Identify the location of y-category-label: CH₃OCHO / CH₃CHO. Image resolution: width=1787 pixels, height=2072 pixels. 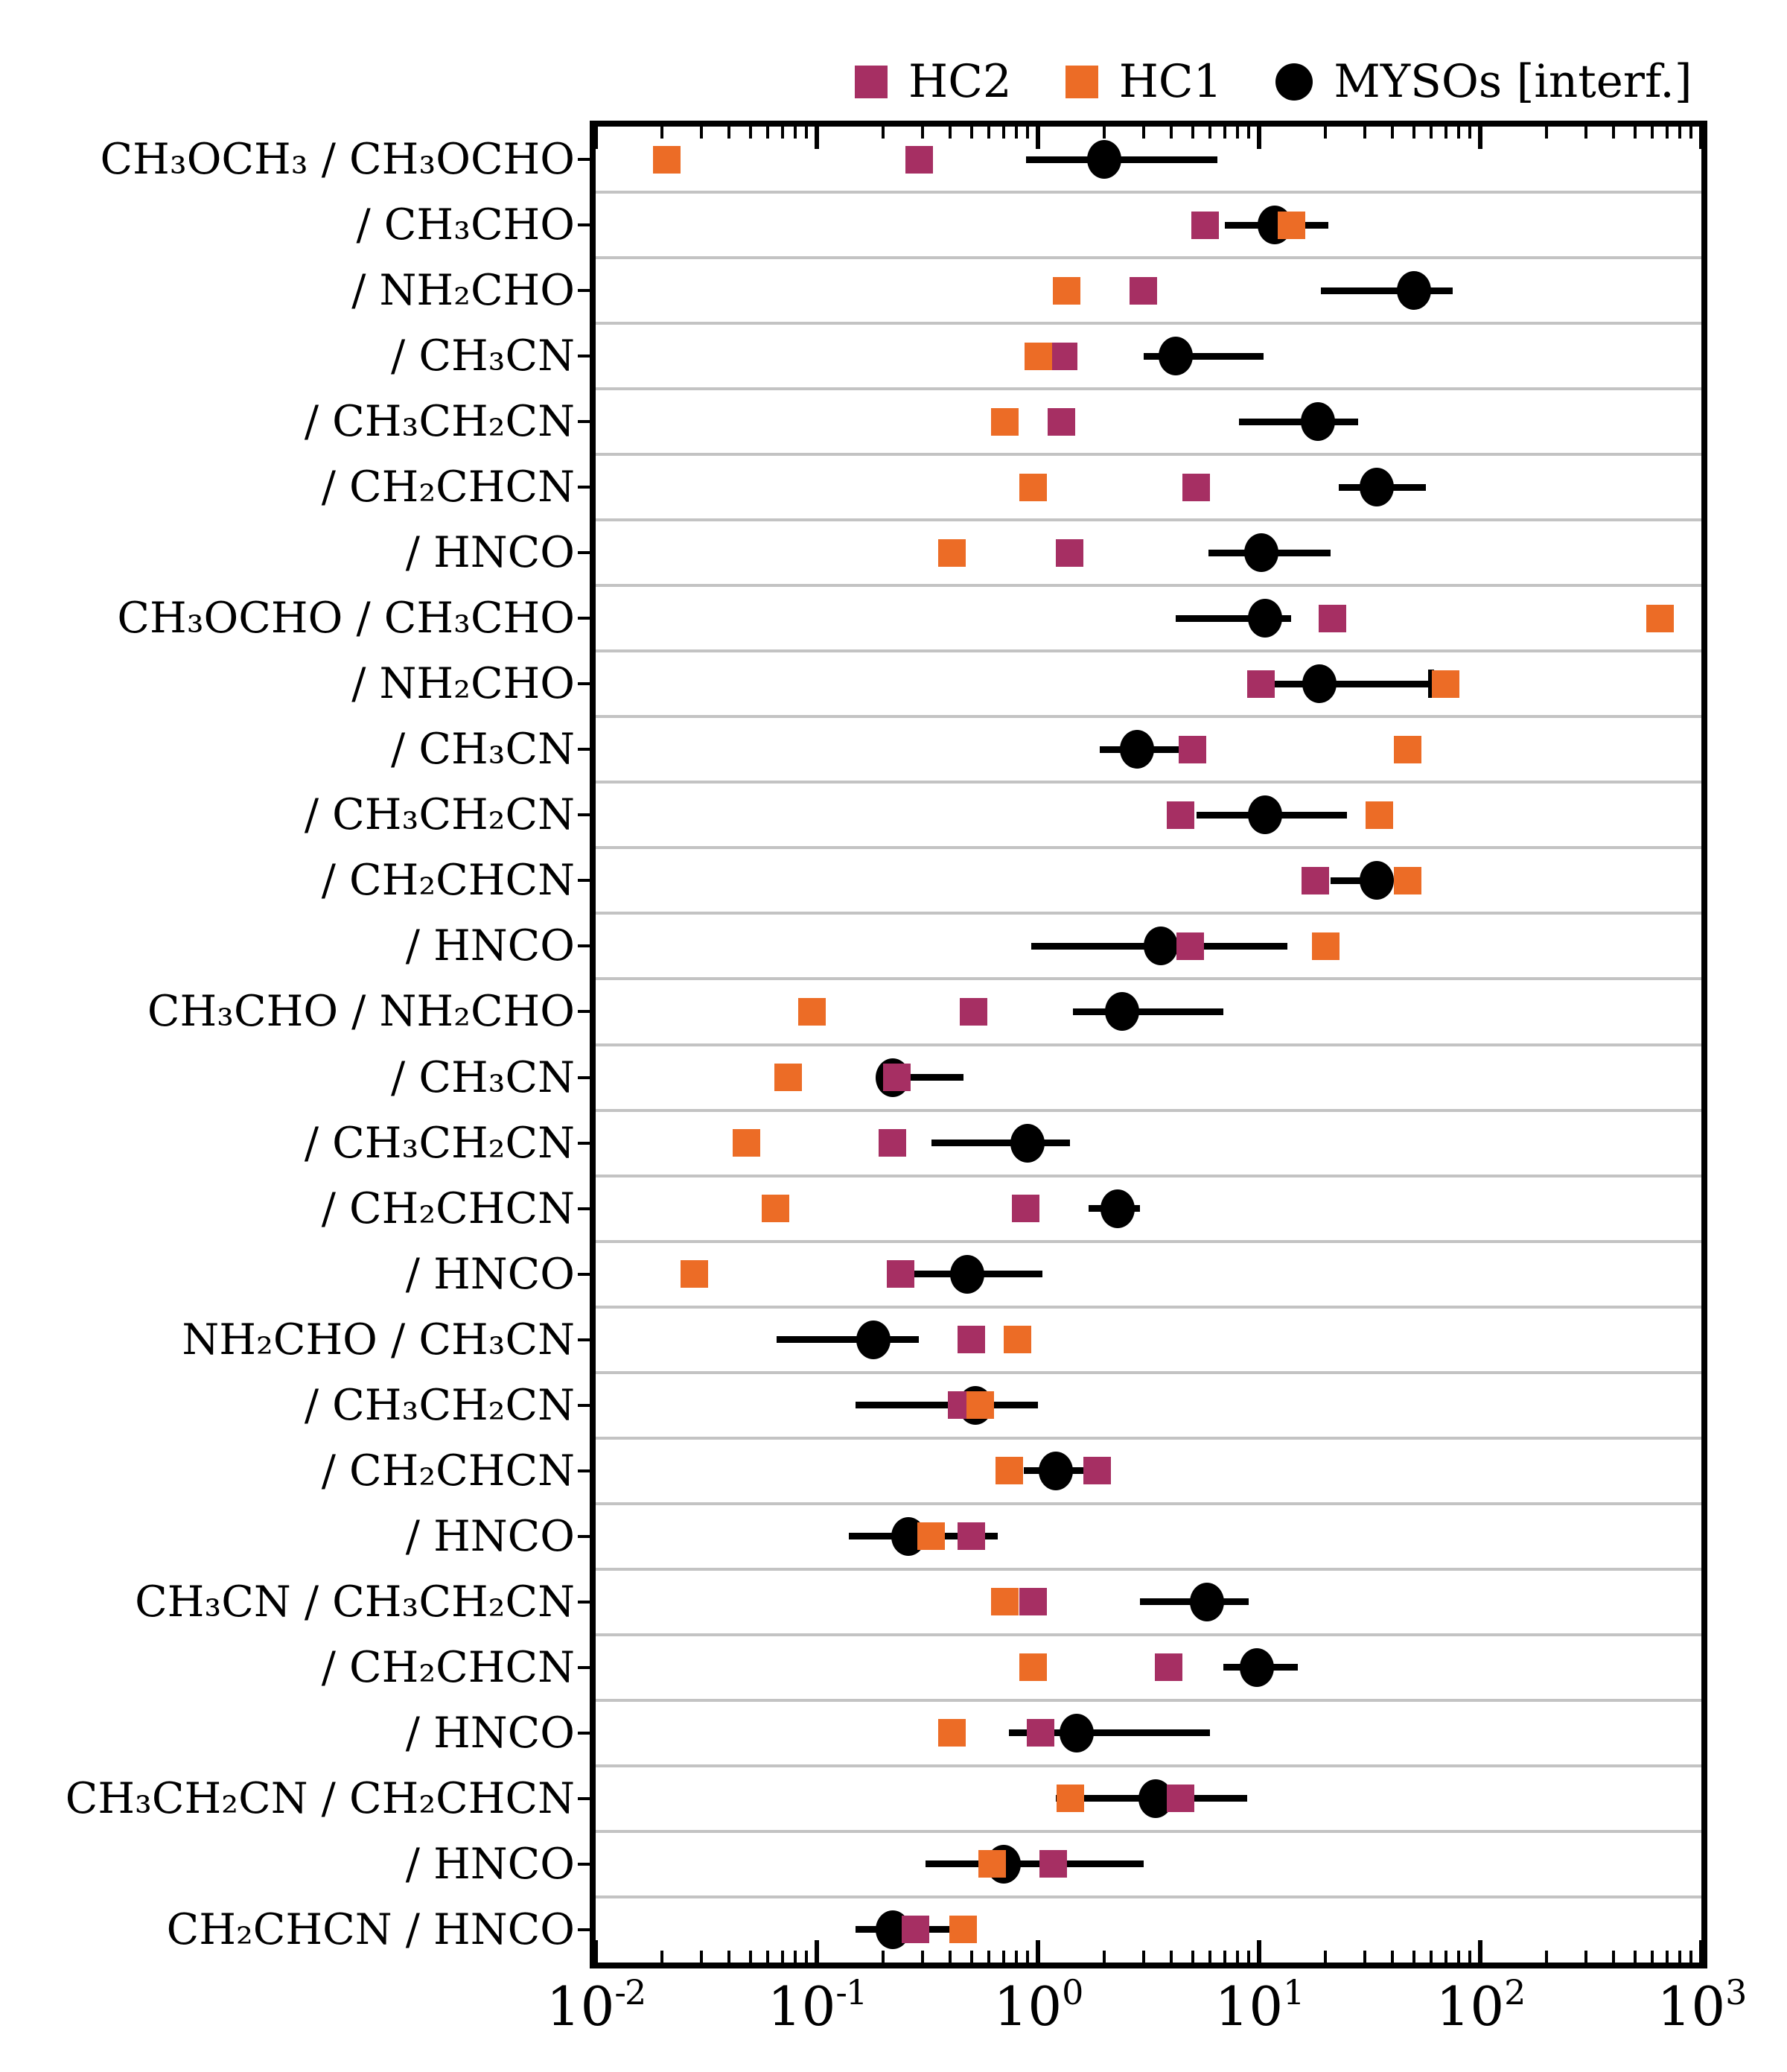
(346, 618).